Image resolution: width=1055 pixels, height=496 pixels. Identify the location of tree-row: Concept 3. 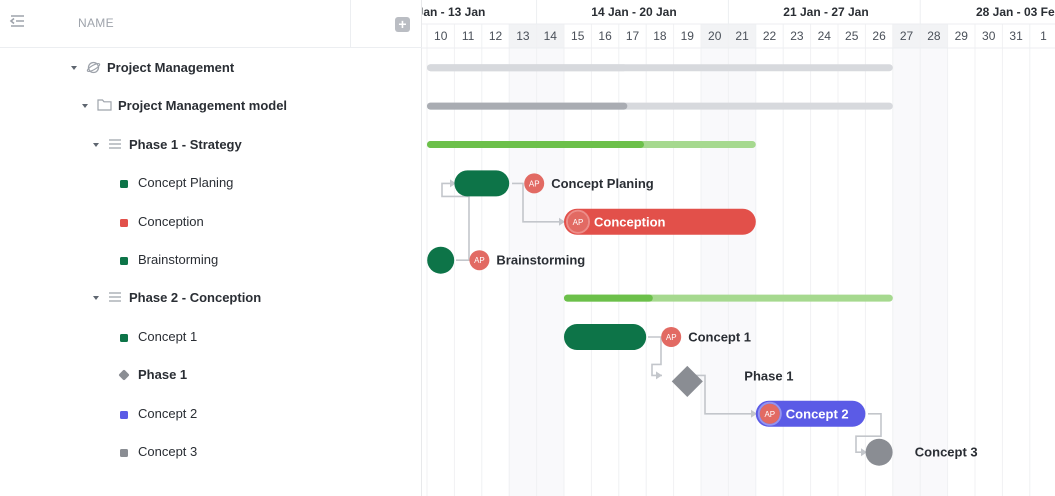
(211, 452).